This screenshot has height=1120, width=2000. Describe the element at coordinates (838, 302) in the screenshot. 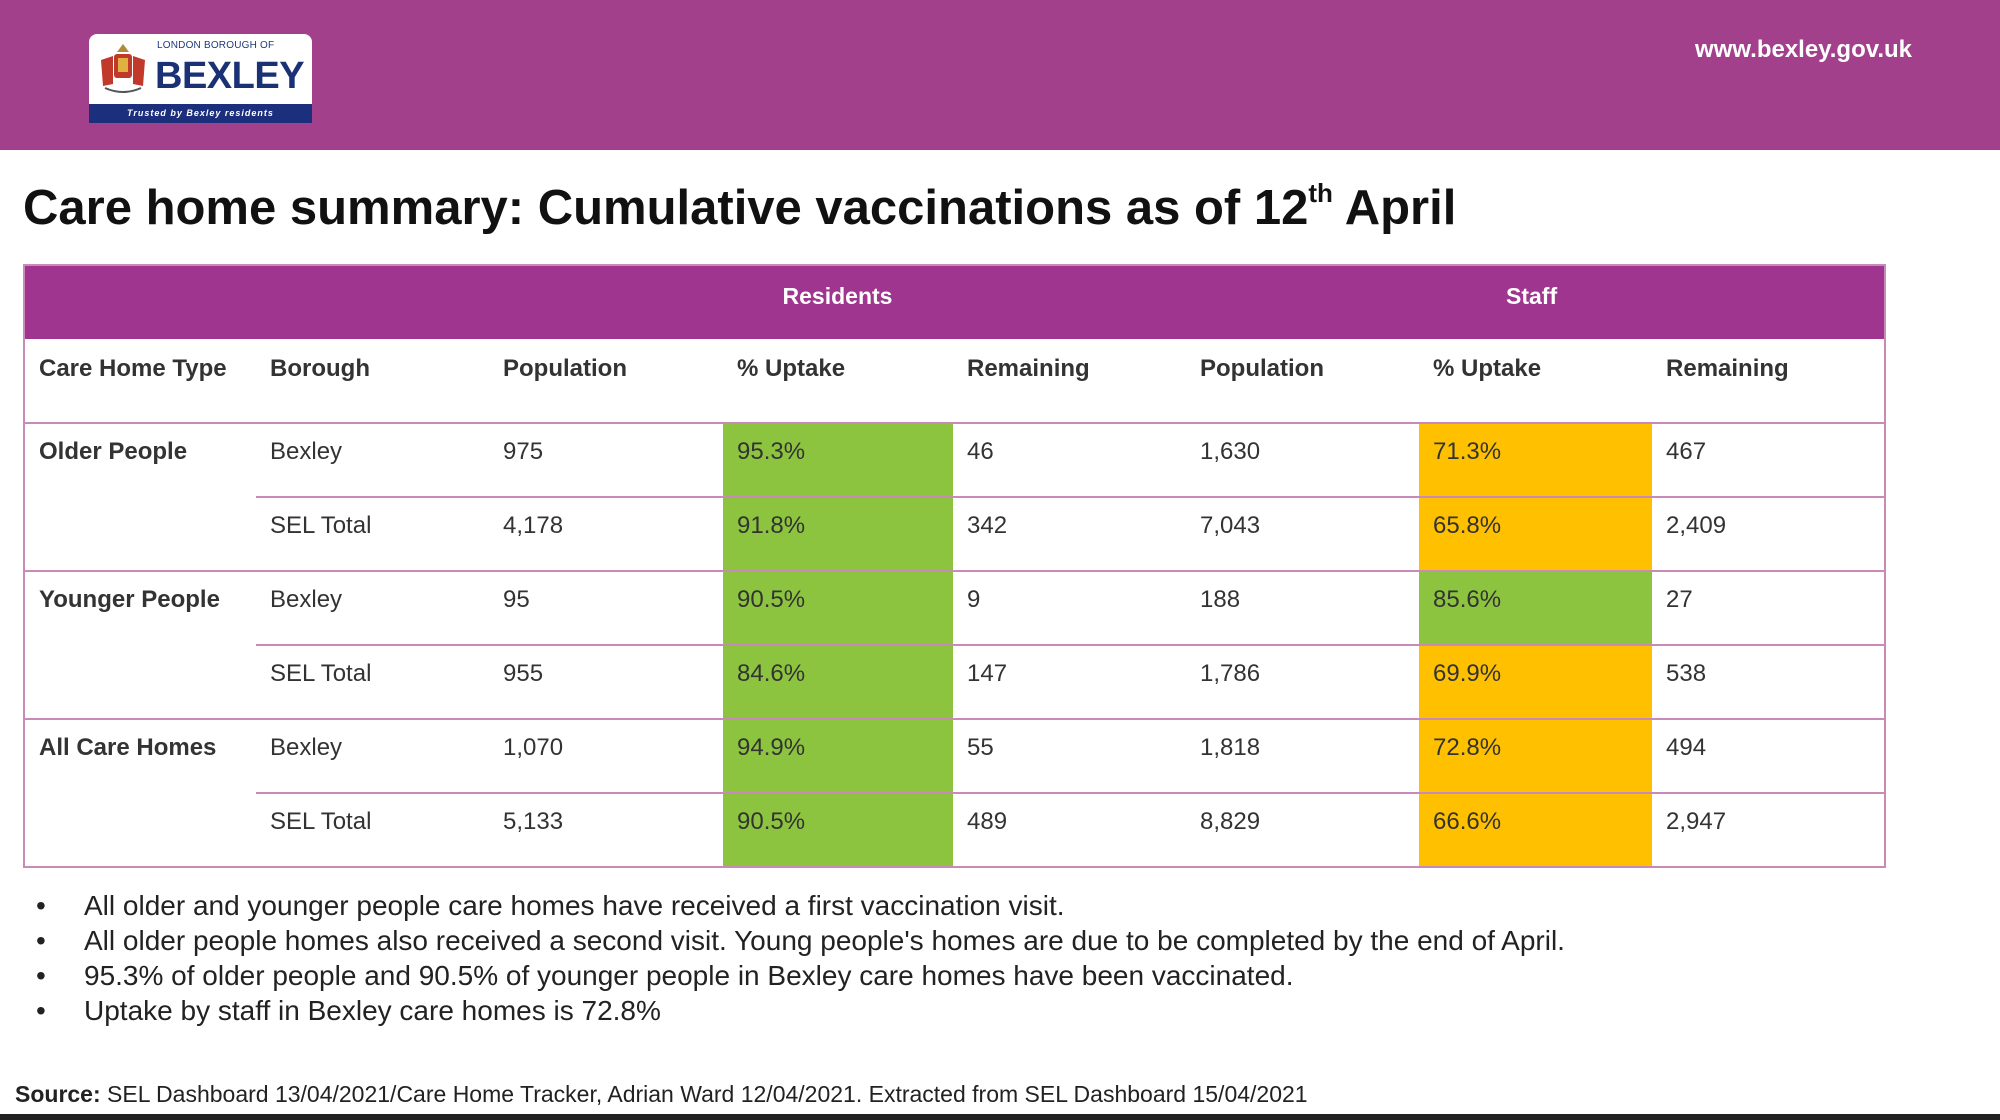

I see `group-header-residents: Residents` at that location.